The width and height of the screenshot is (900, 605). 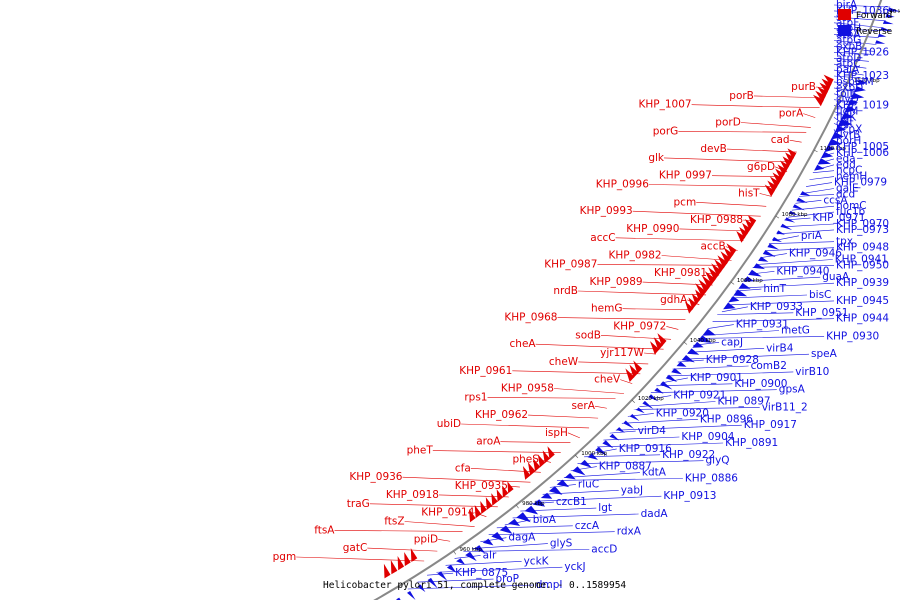 I want to click on gene-label: exbB, so click(x=849, y=46).